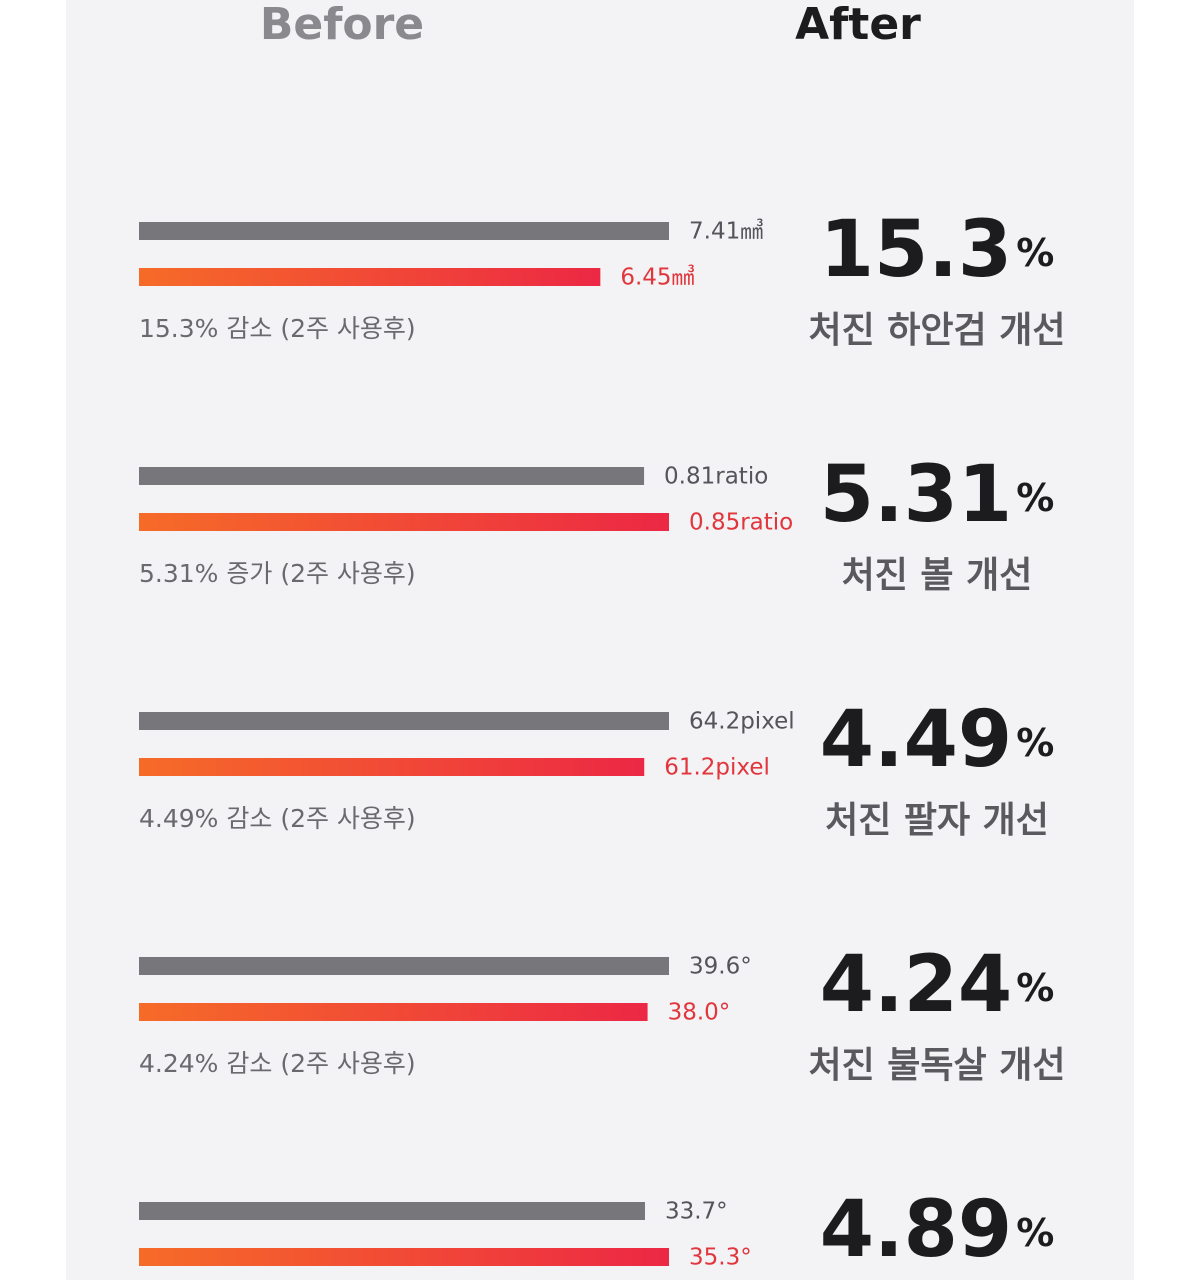  I want to click on change-note: 4.24% 감소 (2주 사용후), so click(277, 1063).